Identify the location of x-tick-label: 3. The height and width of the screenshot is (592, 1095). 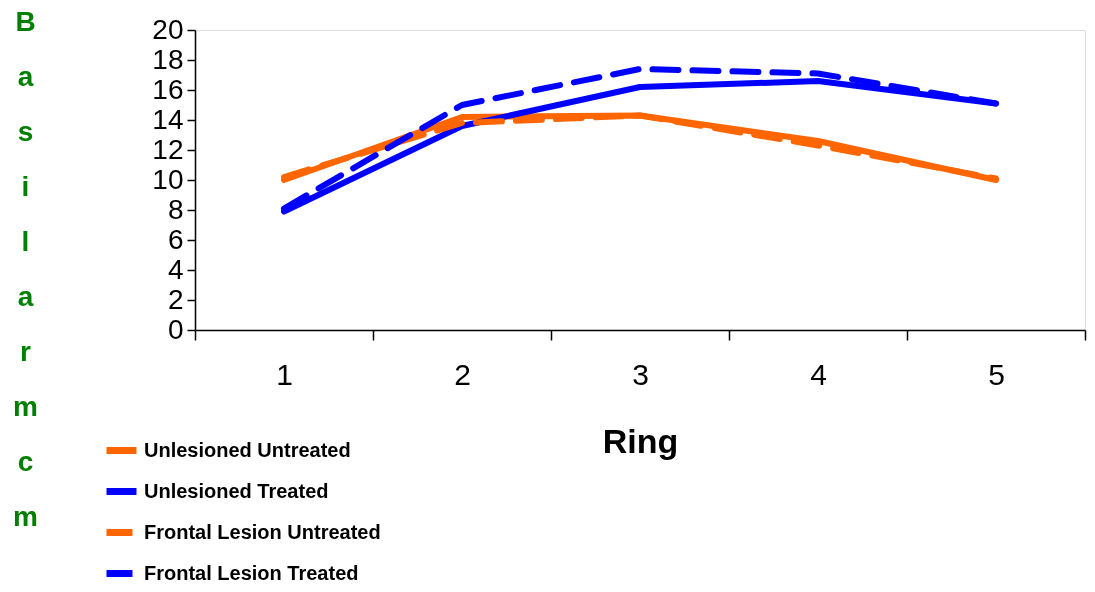
(640, 374).